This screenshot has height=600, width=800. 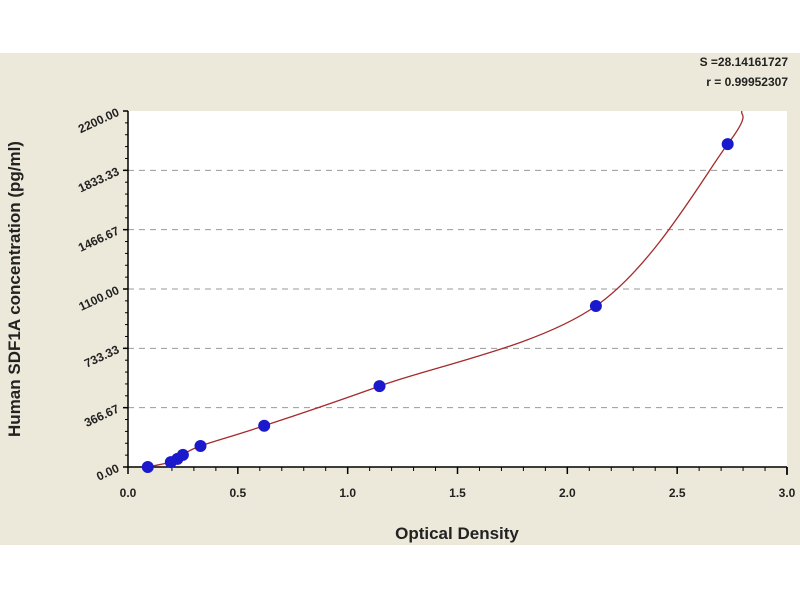 I want to click on y-tick-label: 1466.67, so click(x=99, y=239).